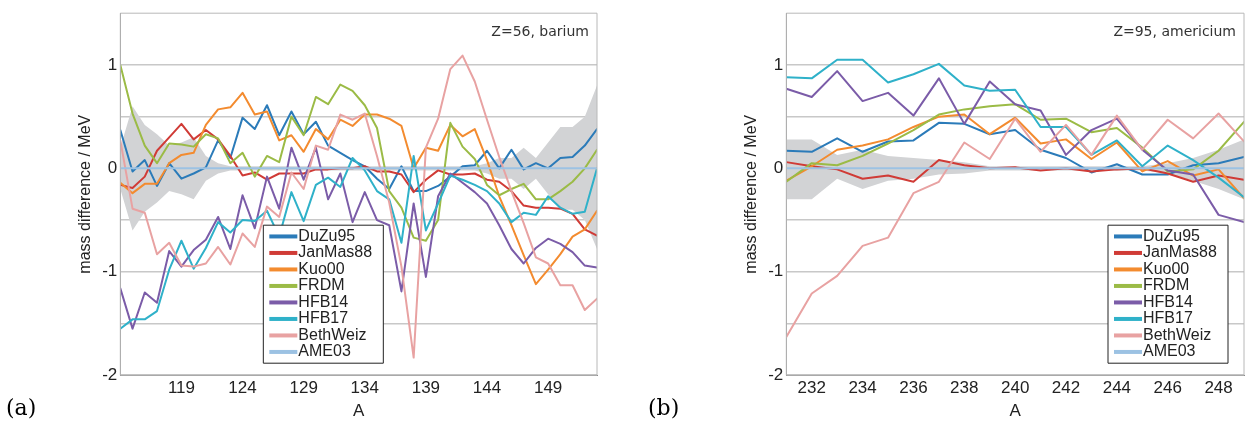  I want to click on x-tick-label: 144, so click(487, 388).